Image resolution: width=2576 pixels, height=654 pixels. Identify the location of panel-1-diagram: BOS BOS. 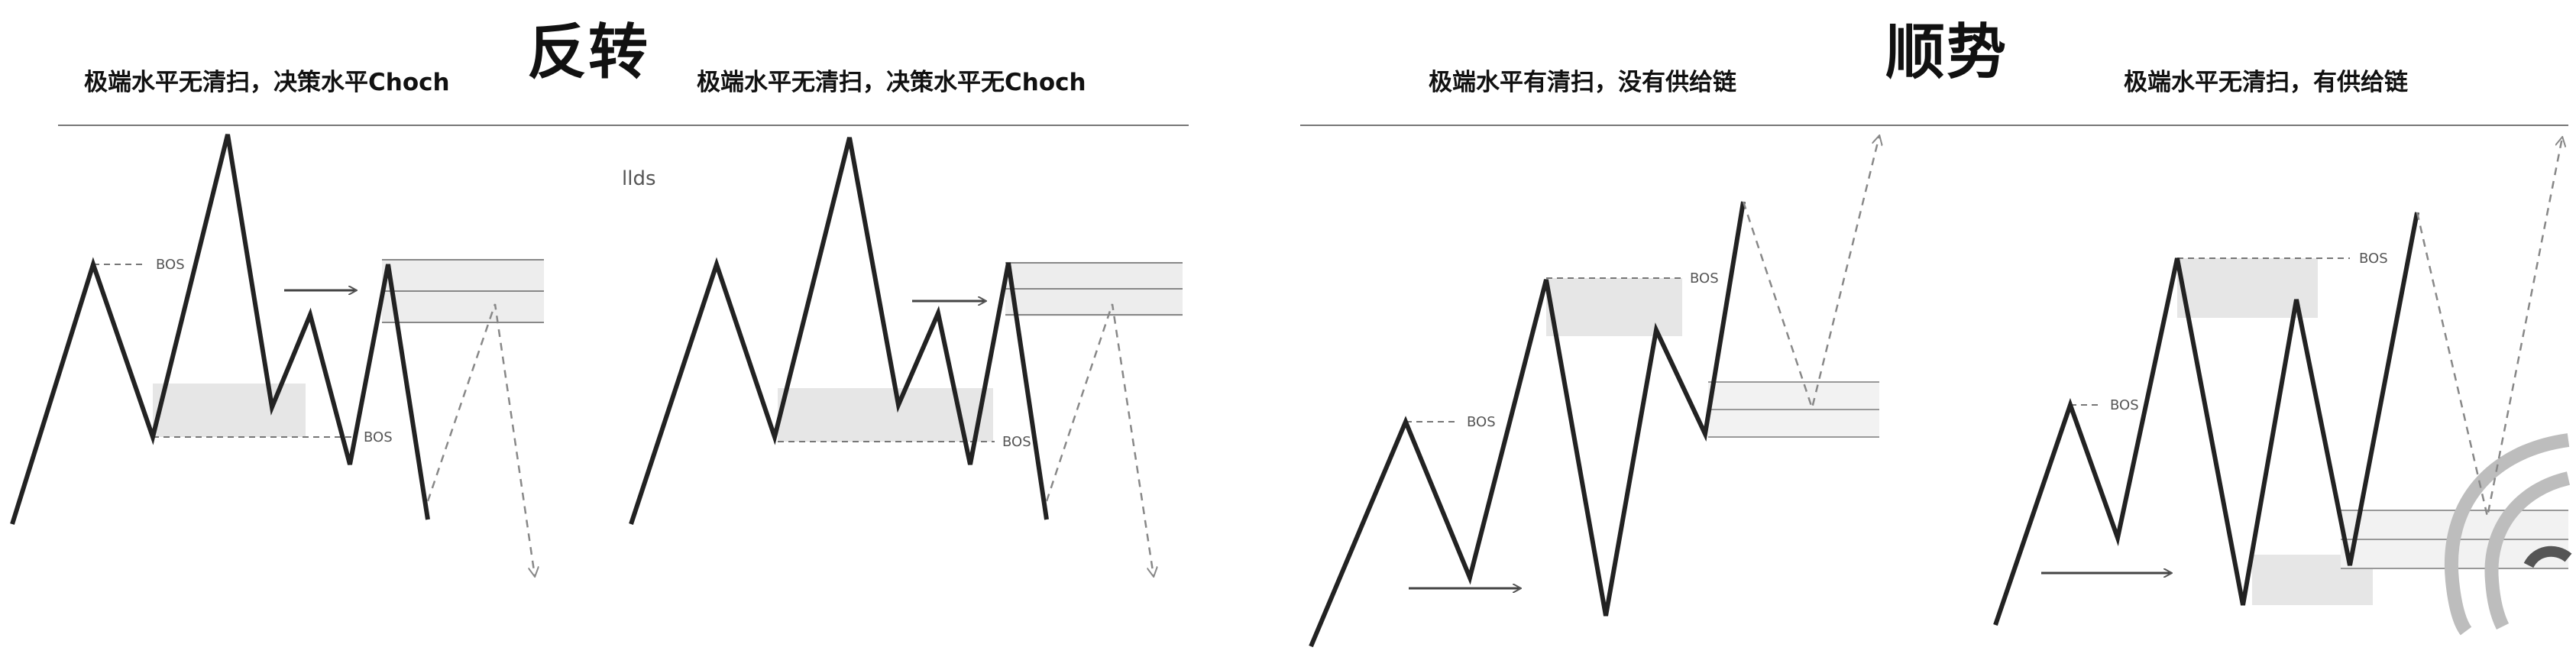
(277, 355).